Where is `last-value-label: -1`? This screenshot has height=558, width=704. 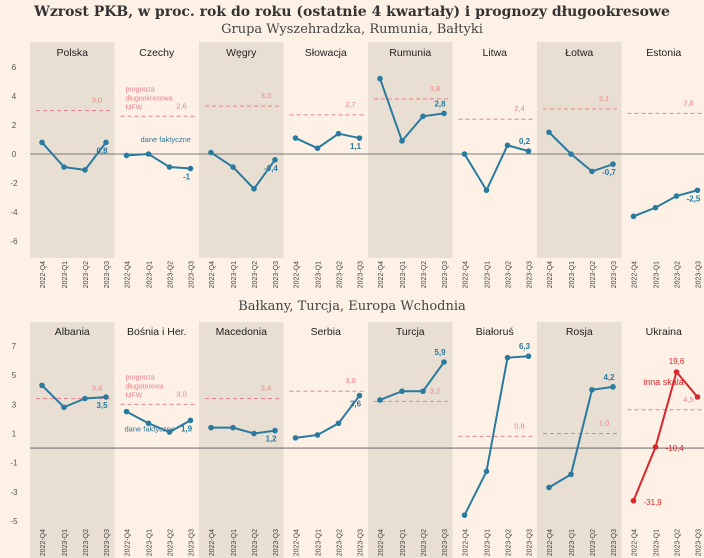
last-value-label: -1 is located at coordinates (187, 177).